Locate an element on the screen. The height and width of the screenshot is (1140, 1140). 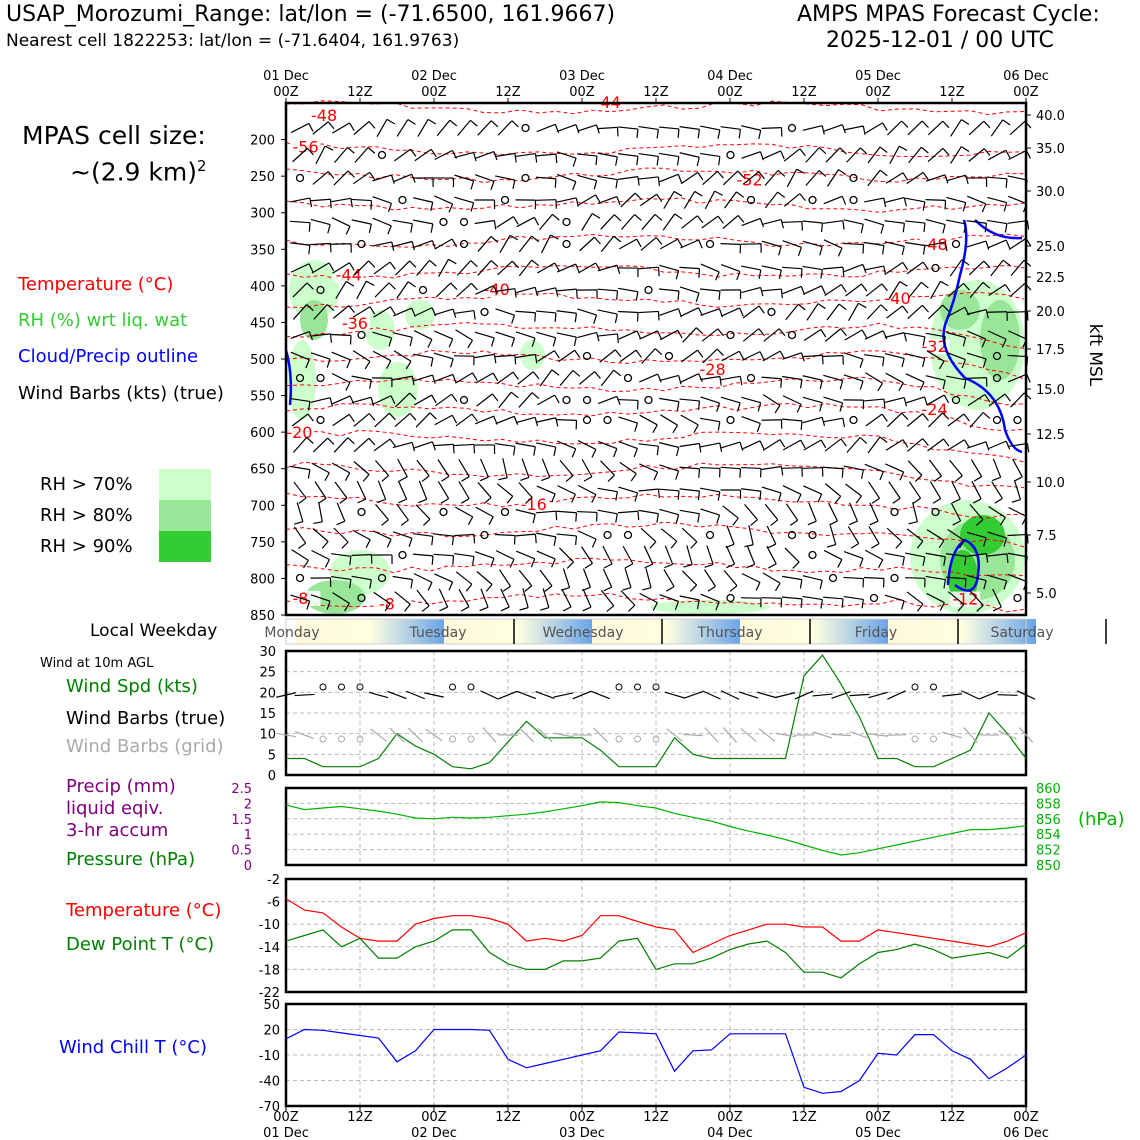
bottom-date-label: 01 Dec is located at coordinates (286, 1133).